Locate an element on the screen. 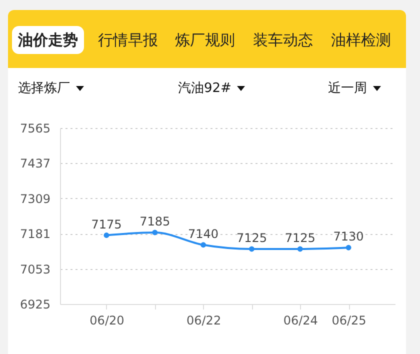 This screenshot has width=420, height=354. text: 炼厂规则 is located at coordinates (205, 40).